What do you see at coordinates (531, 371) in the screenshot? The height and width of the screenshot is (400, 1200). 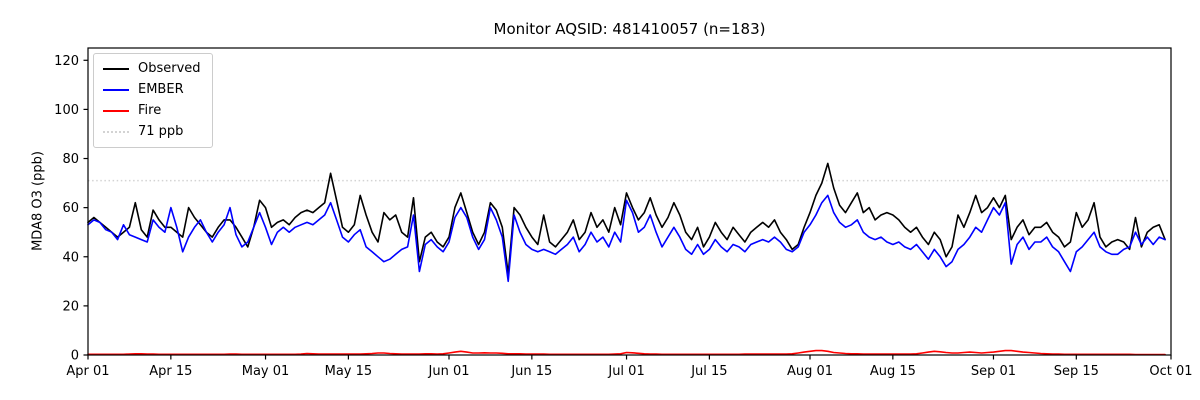 I see `x-tick-label: Jun 15` at bounding box center [531, 371].